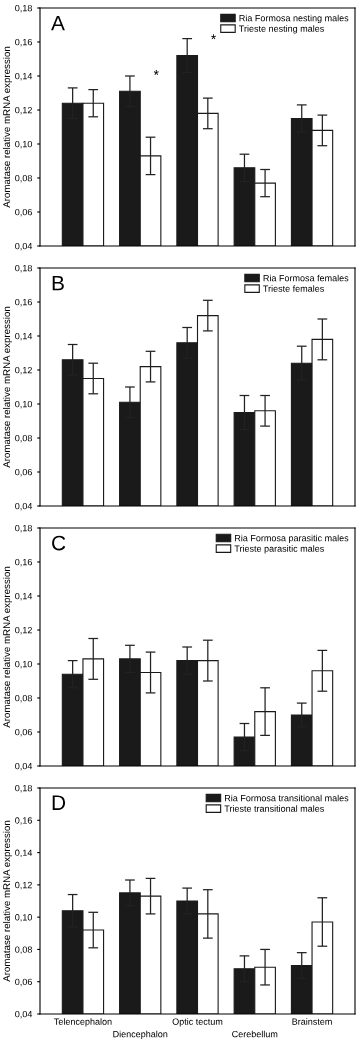 Image resolution: width=361 pixels, height=1057 pixels. I want to click on legend-label: Trieste females, so click(293, 288).